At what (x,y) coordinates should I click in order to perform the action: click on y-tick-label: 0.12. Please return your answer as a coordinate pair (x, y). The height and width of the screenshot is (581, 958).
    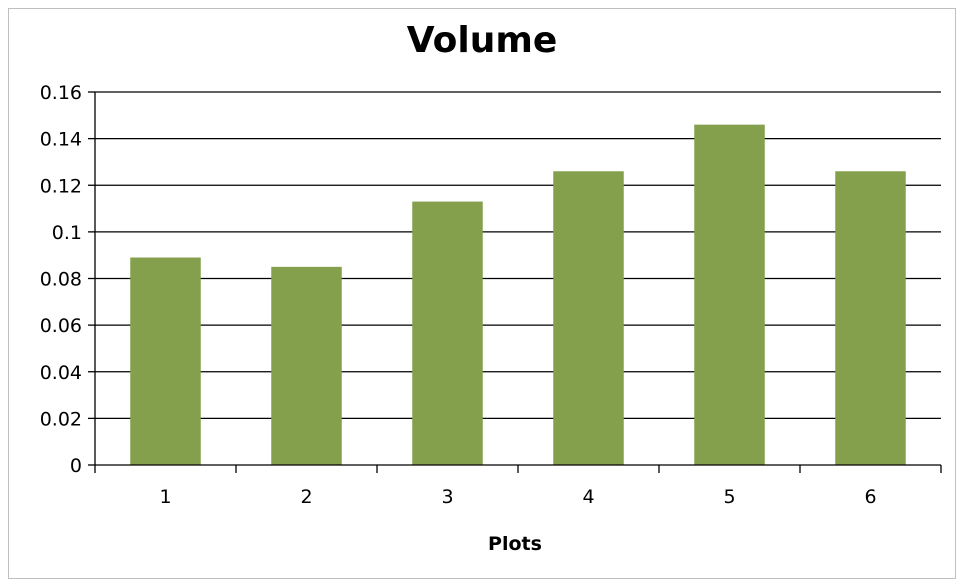
    Looking at the image, I should click on (61, 186).